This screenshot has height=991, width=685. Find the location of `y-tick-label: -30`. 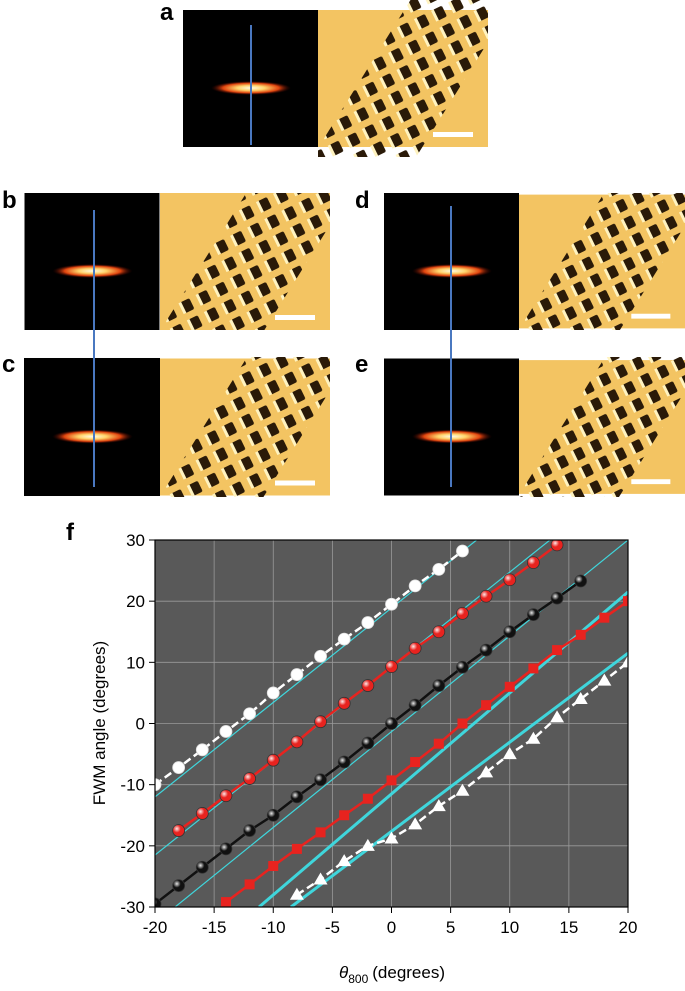

y-tick-label: -30 is located at coordinates (132, 907).